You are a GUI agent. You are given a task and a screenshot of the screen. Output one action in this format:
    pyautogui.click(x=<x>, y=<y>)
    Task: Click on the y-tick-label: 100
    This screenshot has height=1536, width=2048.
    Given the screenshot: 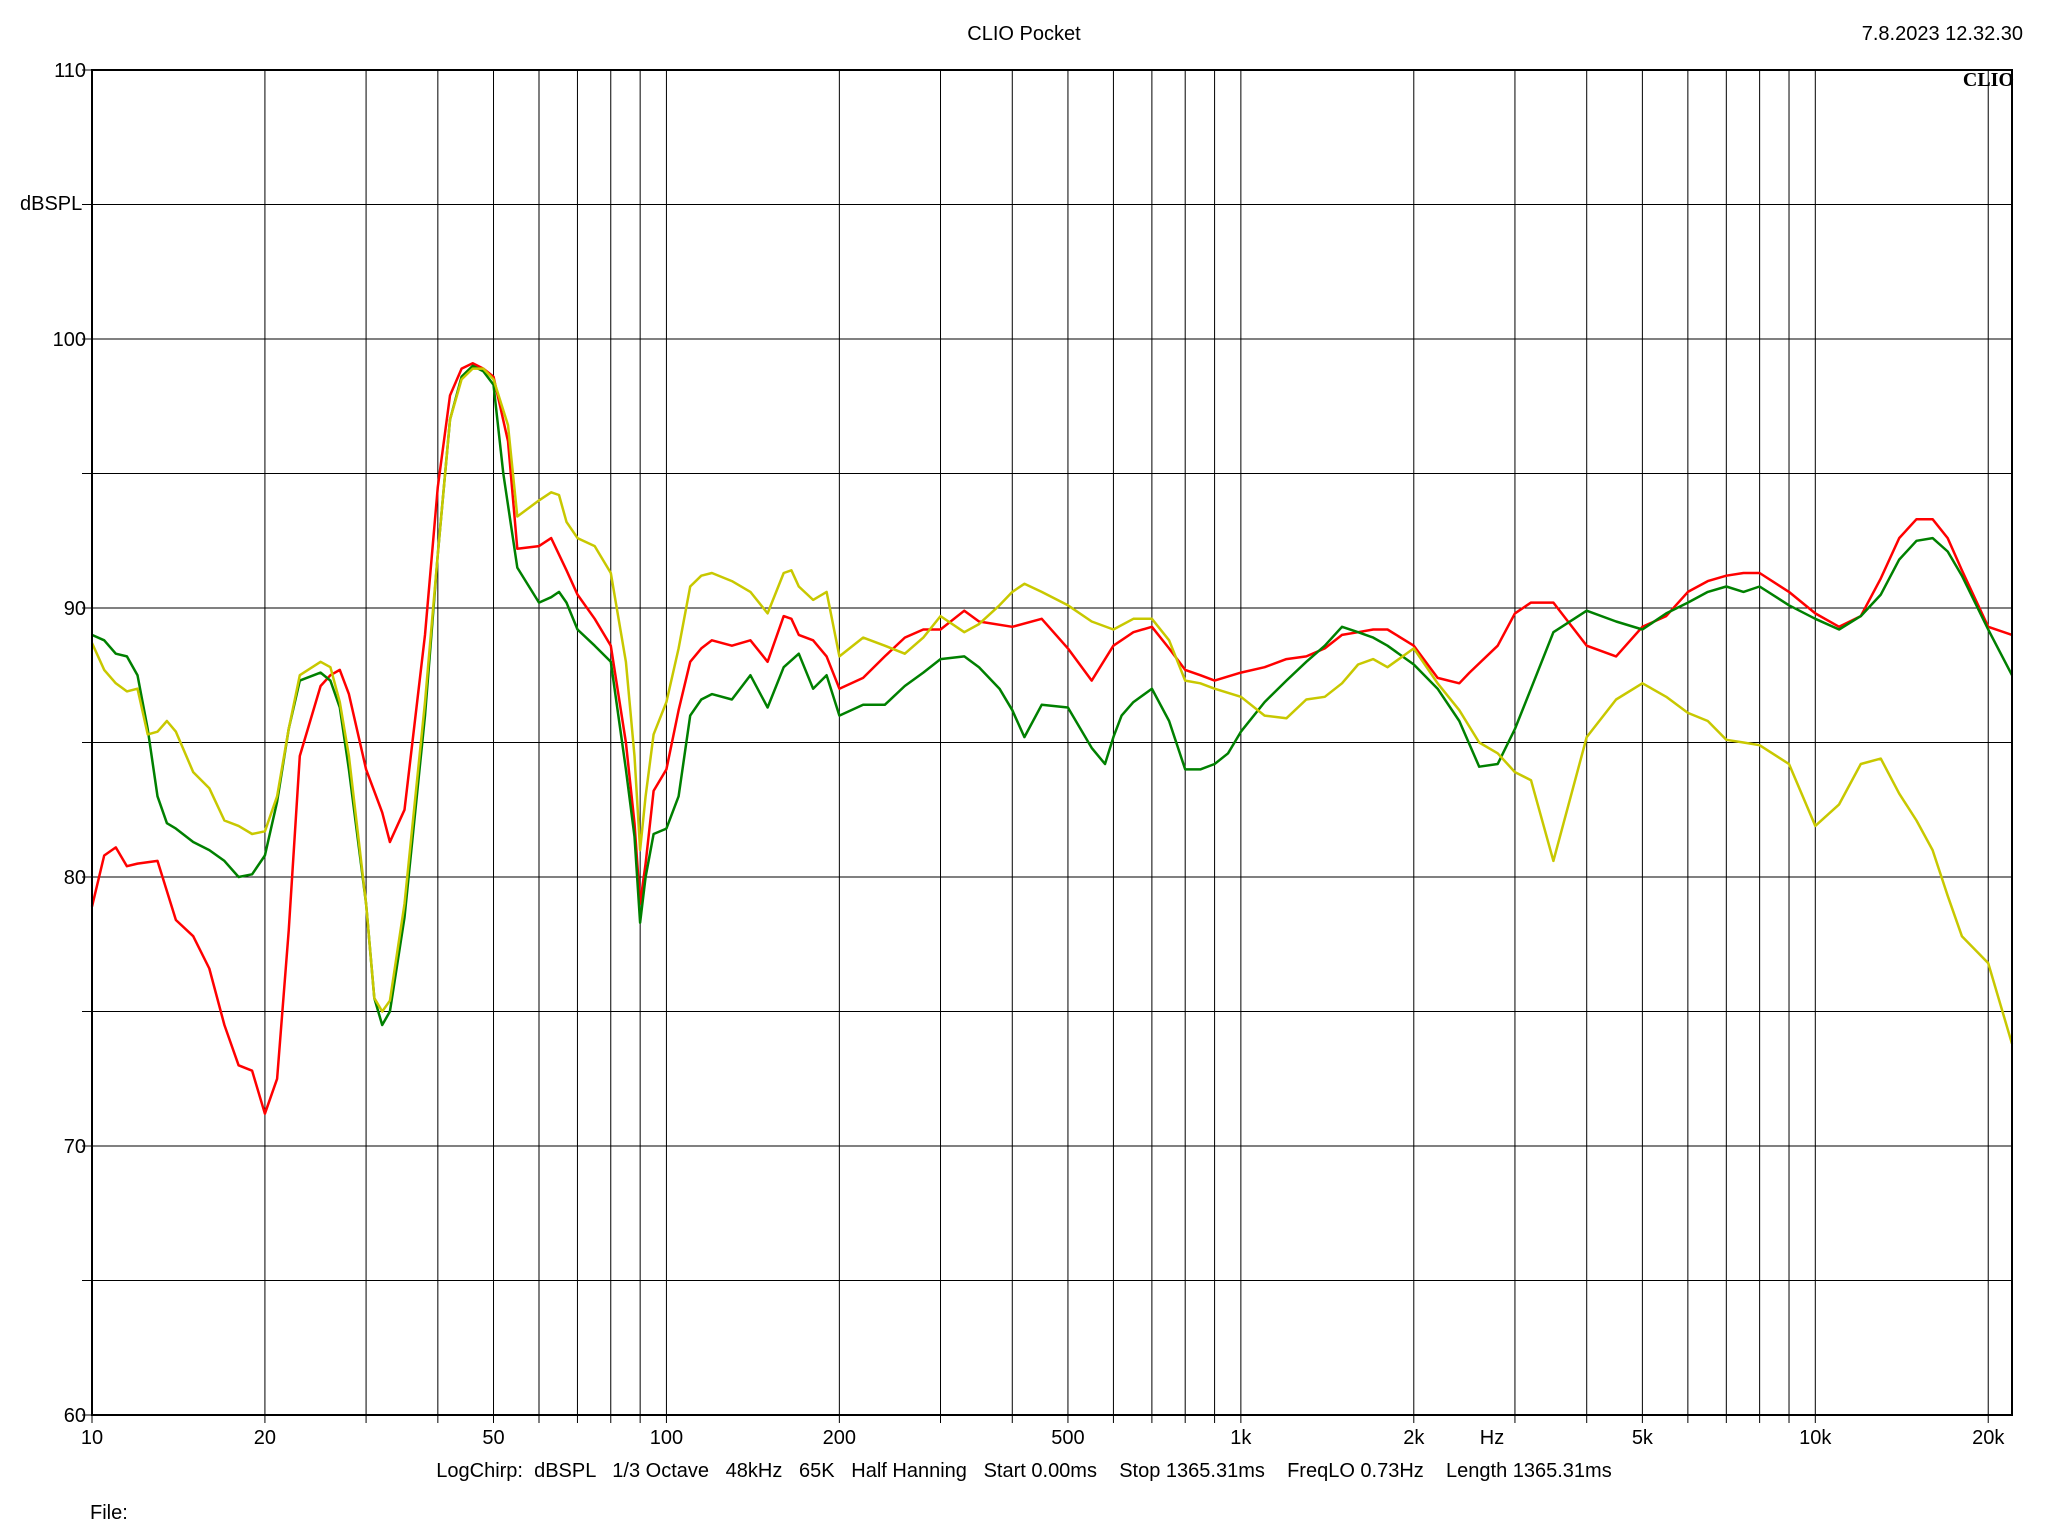 What is the action you would take?
    pyautogui.click(x=69, y=340)
    